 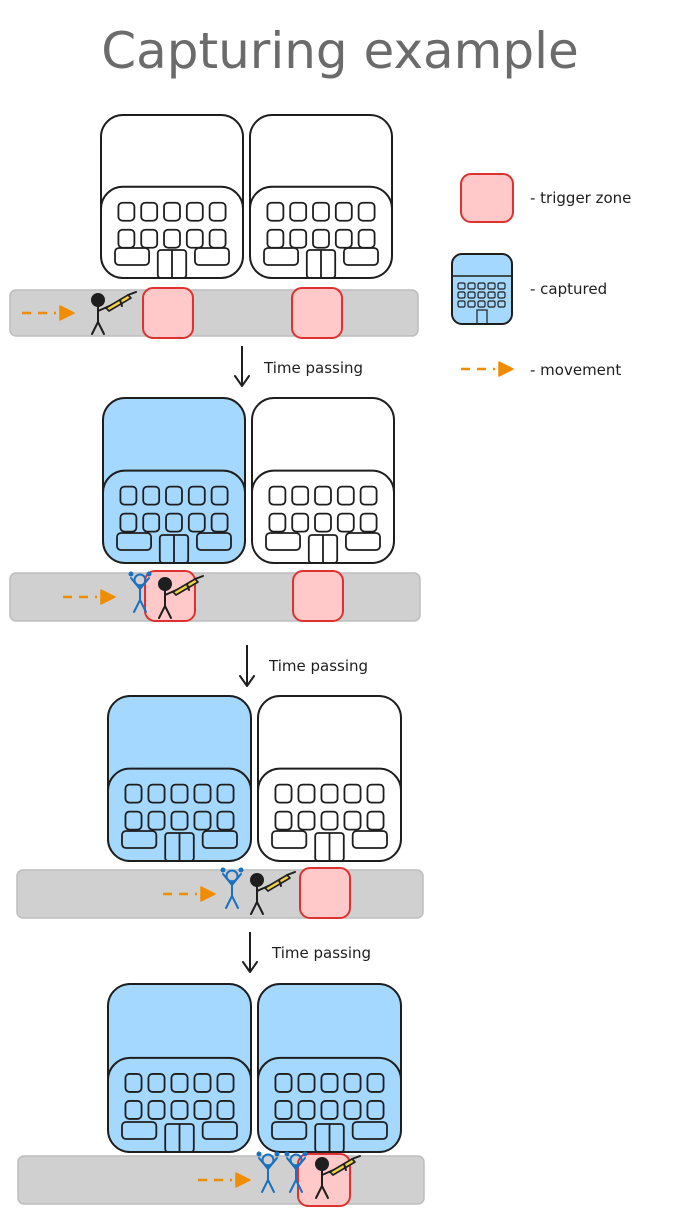 I want to click on legend-captured-label: - captured, so click(x=568, y=289).